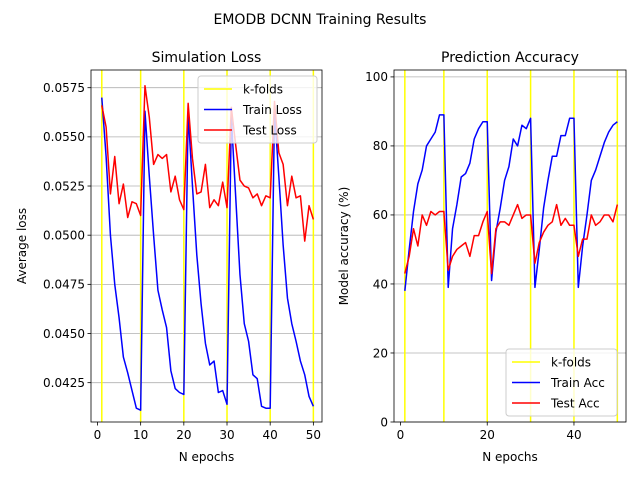 The width and height of the screenshot is (640, 480). What do you see at coordinates (64, 186) in the screenshot?
I see `loss-ytick-label-4: 0.0525` at bounding box center [64, 186].